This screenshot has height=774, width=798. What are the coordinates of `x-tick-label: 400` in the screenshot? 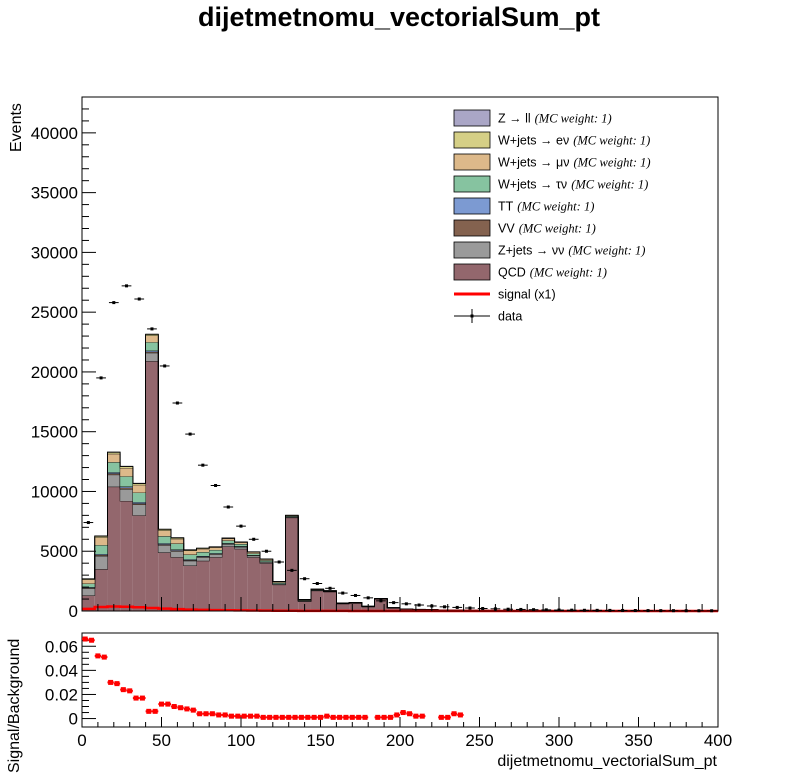 It's located at (718, 740).